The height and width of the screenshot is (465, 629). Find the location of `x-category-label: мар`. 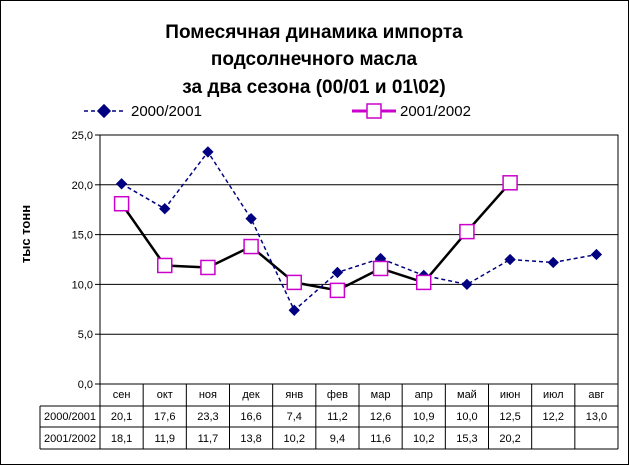

x-category-label: мар is located at coordinates (381, 395).